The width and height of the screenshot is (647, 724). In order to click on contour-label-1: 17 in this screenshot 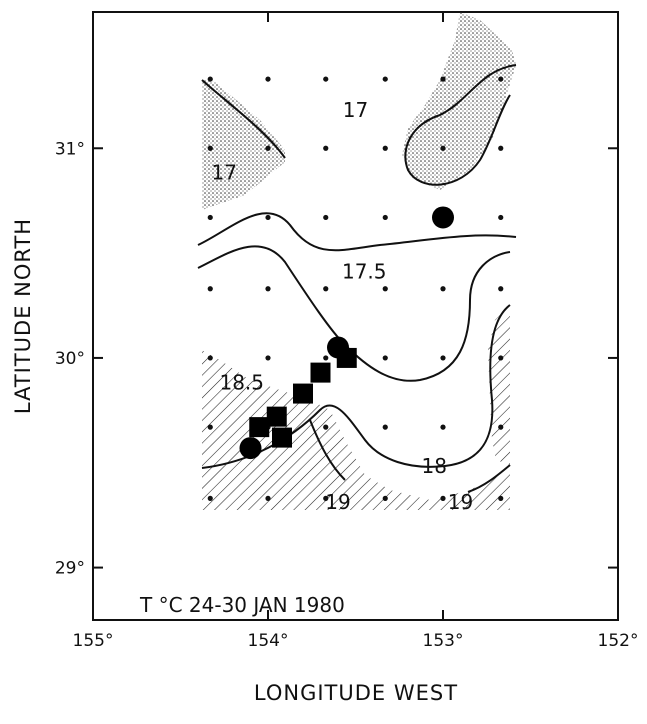, I will do `click(224, 173)`.